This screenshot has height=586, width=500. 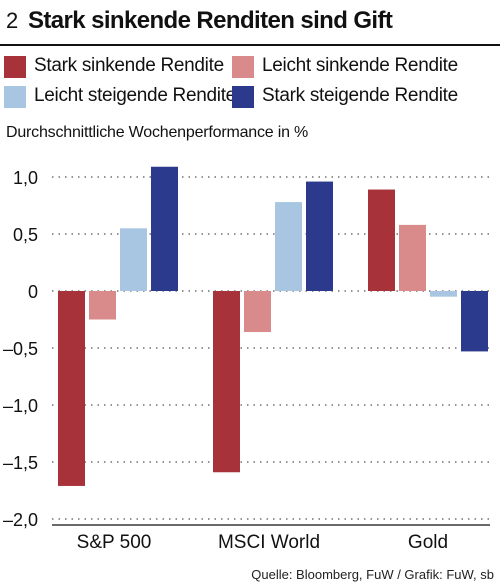 I want to click on legend-label: Leicht steigende Rendite, so click(x=135, y=95).